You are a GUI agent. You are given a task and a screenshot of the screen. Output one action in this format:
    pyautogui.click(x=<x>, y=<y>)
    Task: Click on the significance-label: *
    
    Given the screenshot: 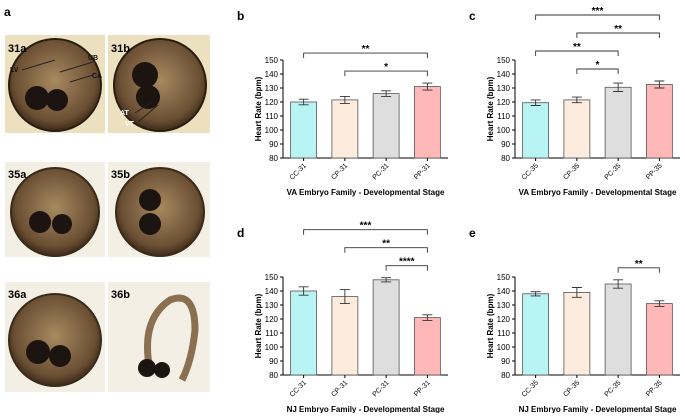 What is the action you would take?
    pyautogui.click(x=386, y=67)
    